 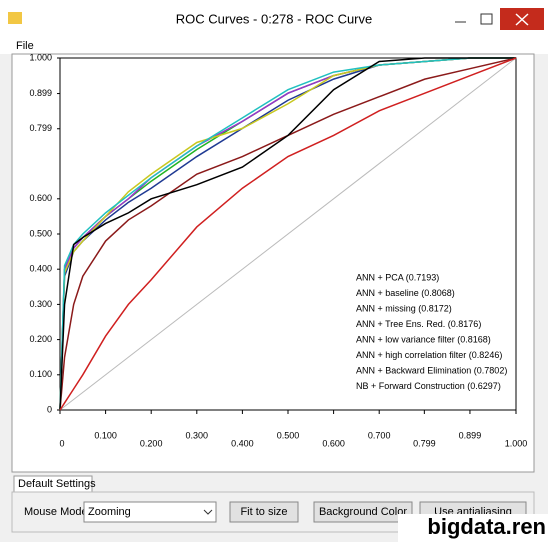 I want to click on x-tick-label: 0.899, so click(x=470, y=435).